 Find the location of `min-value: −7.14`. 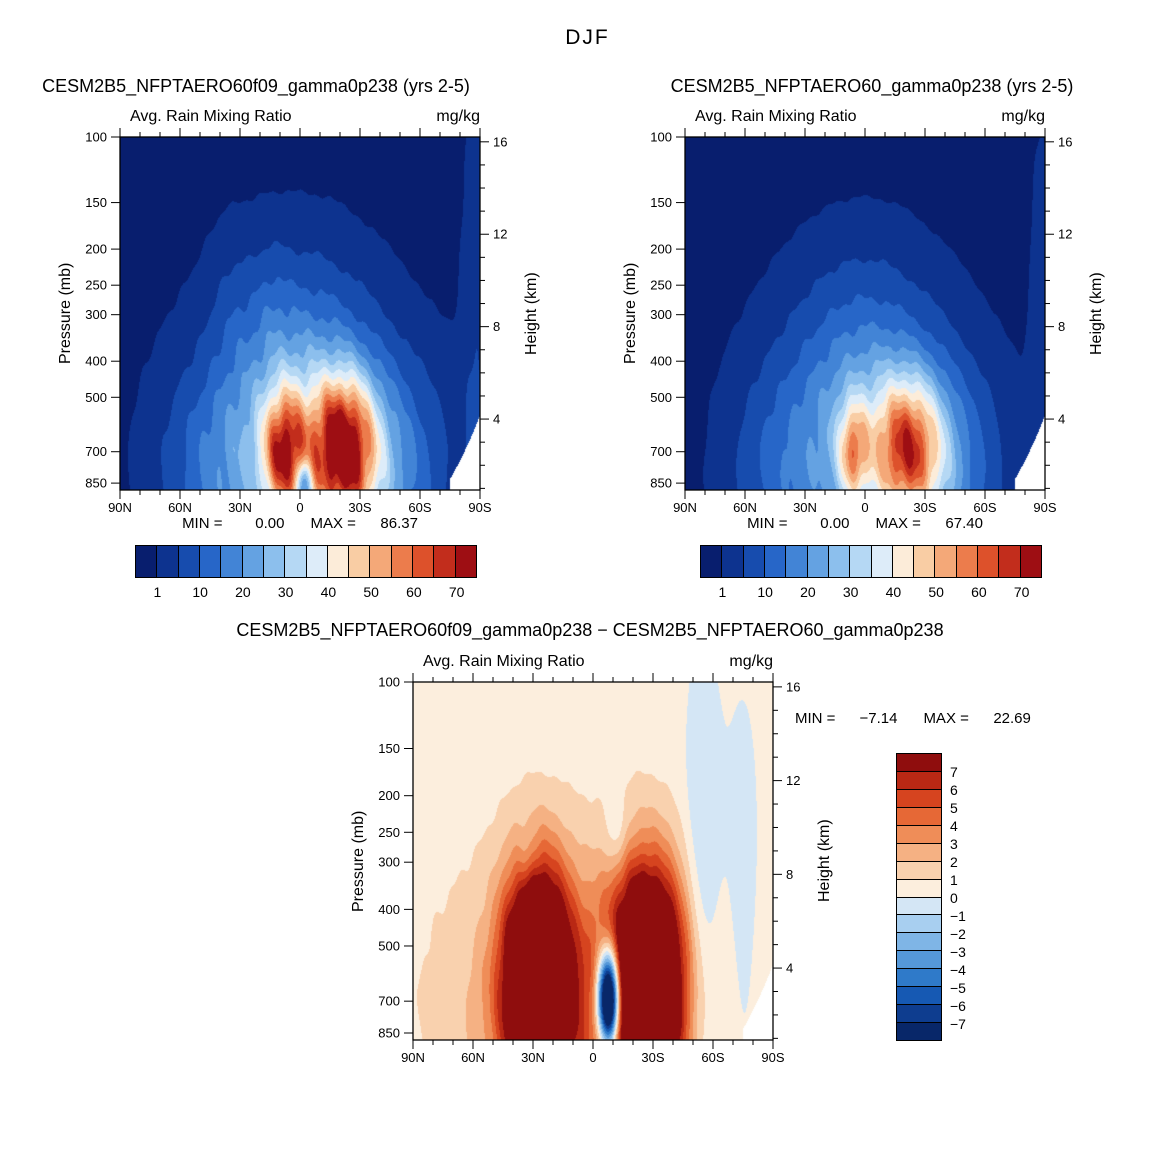

min-value: −7.14 is located at coordinates (878, 718).